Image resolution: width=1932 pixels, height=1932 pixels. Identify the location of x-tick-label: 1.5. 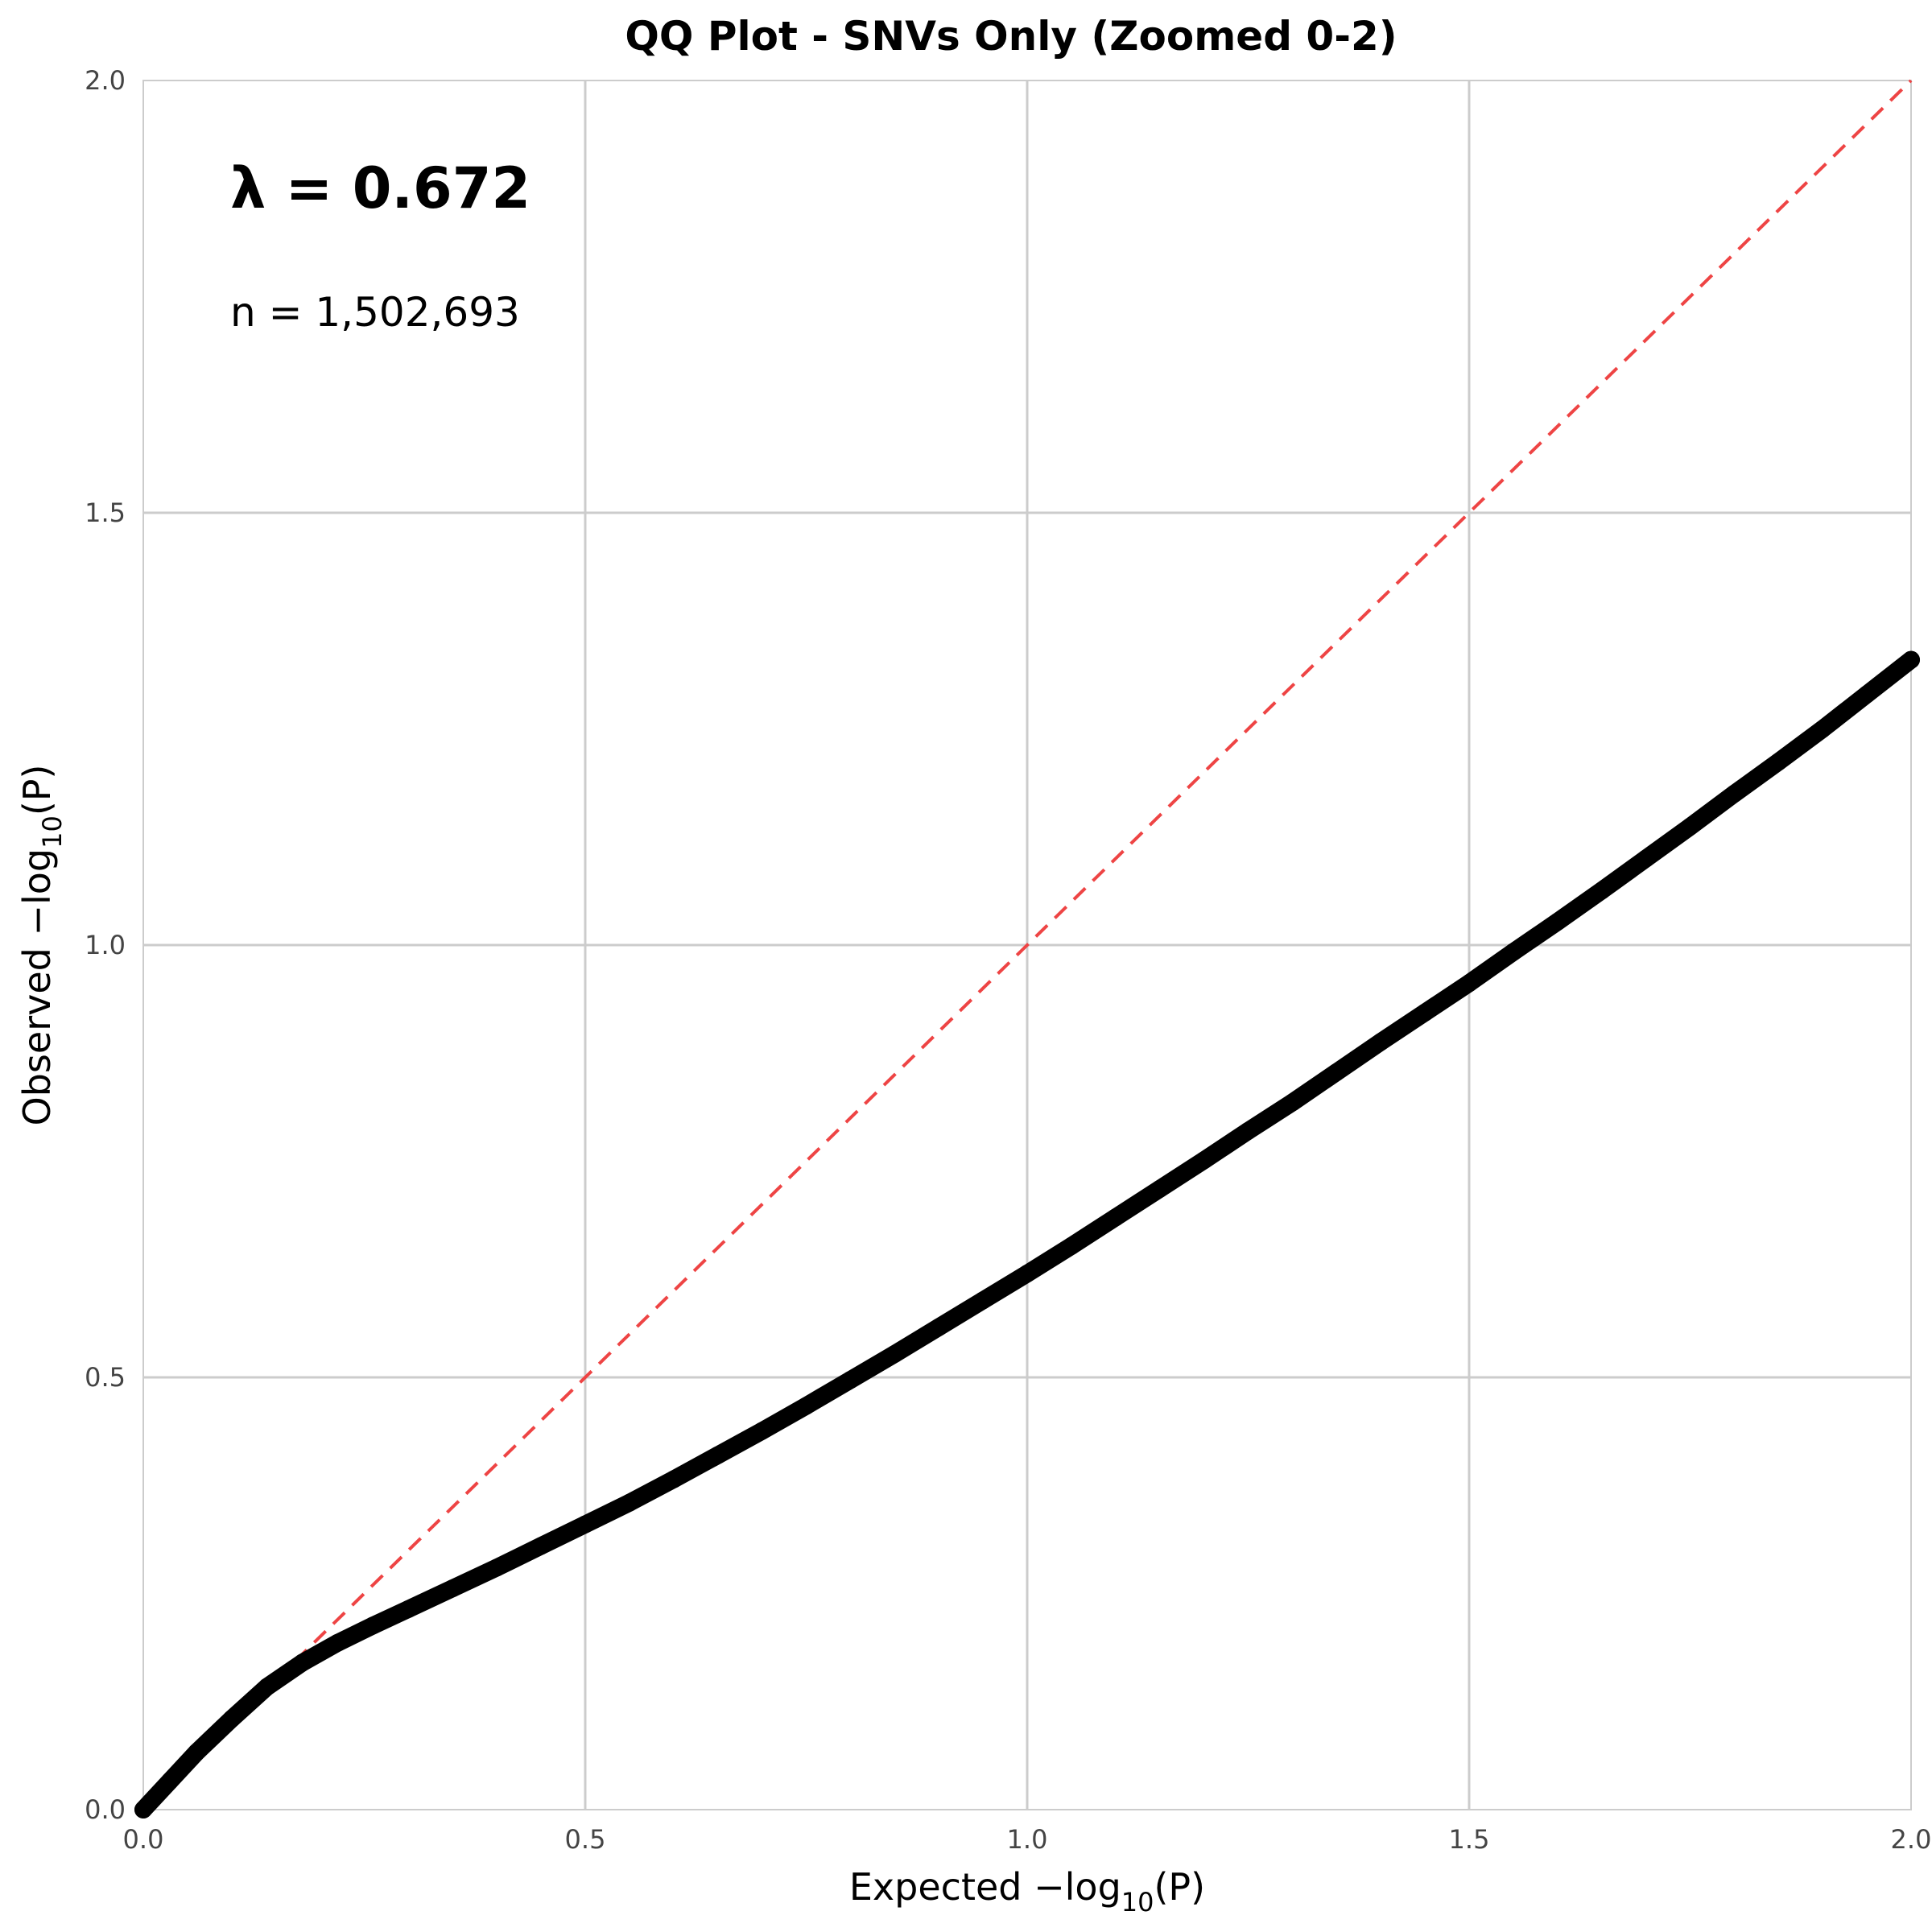
(1469, 1839).